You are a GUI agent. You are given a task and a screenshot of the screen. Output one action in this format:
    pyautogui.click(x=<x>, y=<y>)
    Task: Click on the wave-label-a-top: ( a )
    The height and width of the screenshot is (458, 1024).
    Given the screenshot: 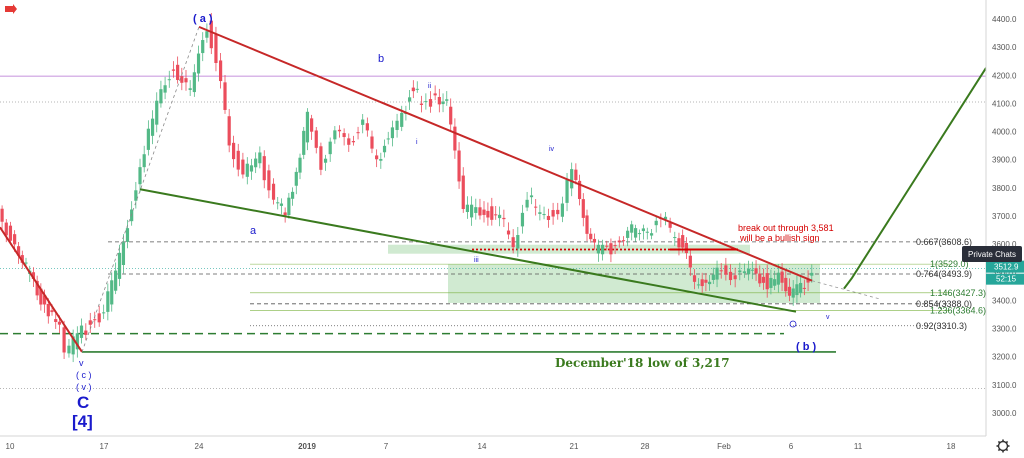 What is the action you would take?
    pyautogui.click(x=203, y=19)
    